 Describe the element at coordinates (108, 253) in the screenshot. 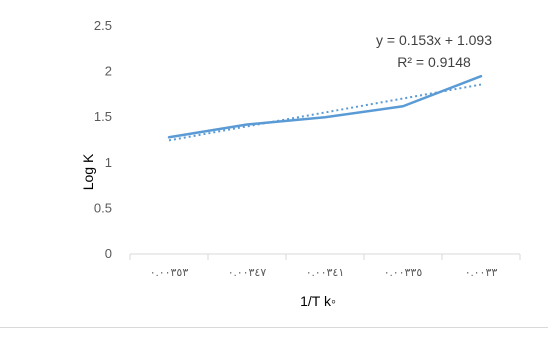

I see `y-tick-label: 0` at that location.